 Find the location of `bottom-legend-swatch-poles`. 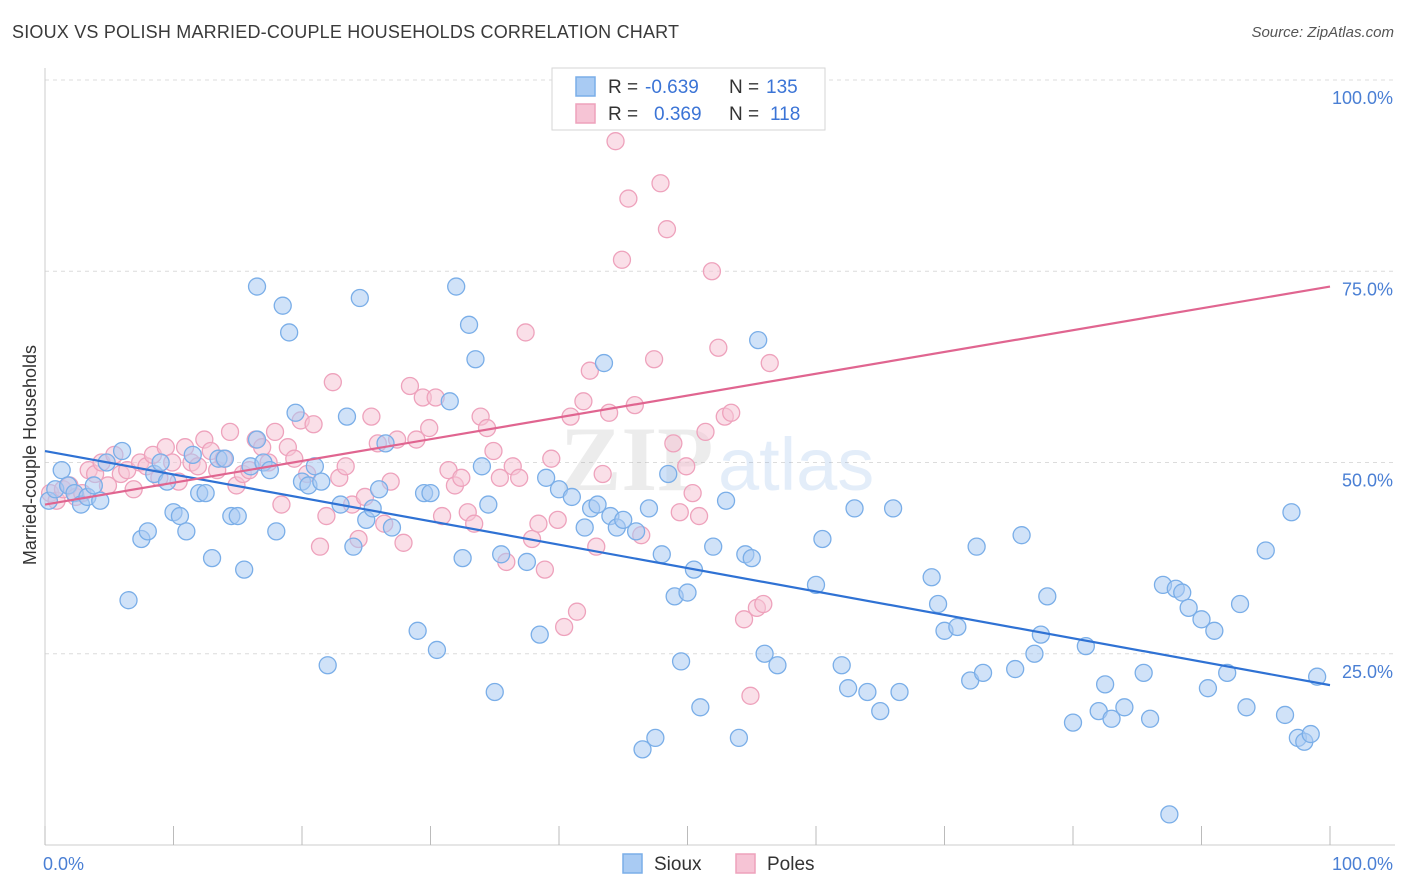

bottom-legend-swatch-poles is located at coordinates (745, 863).